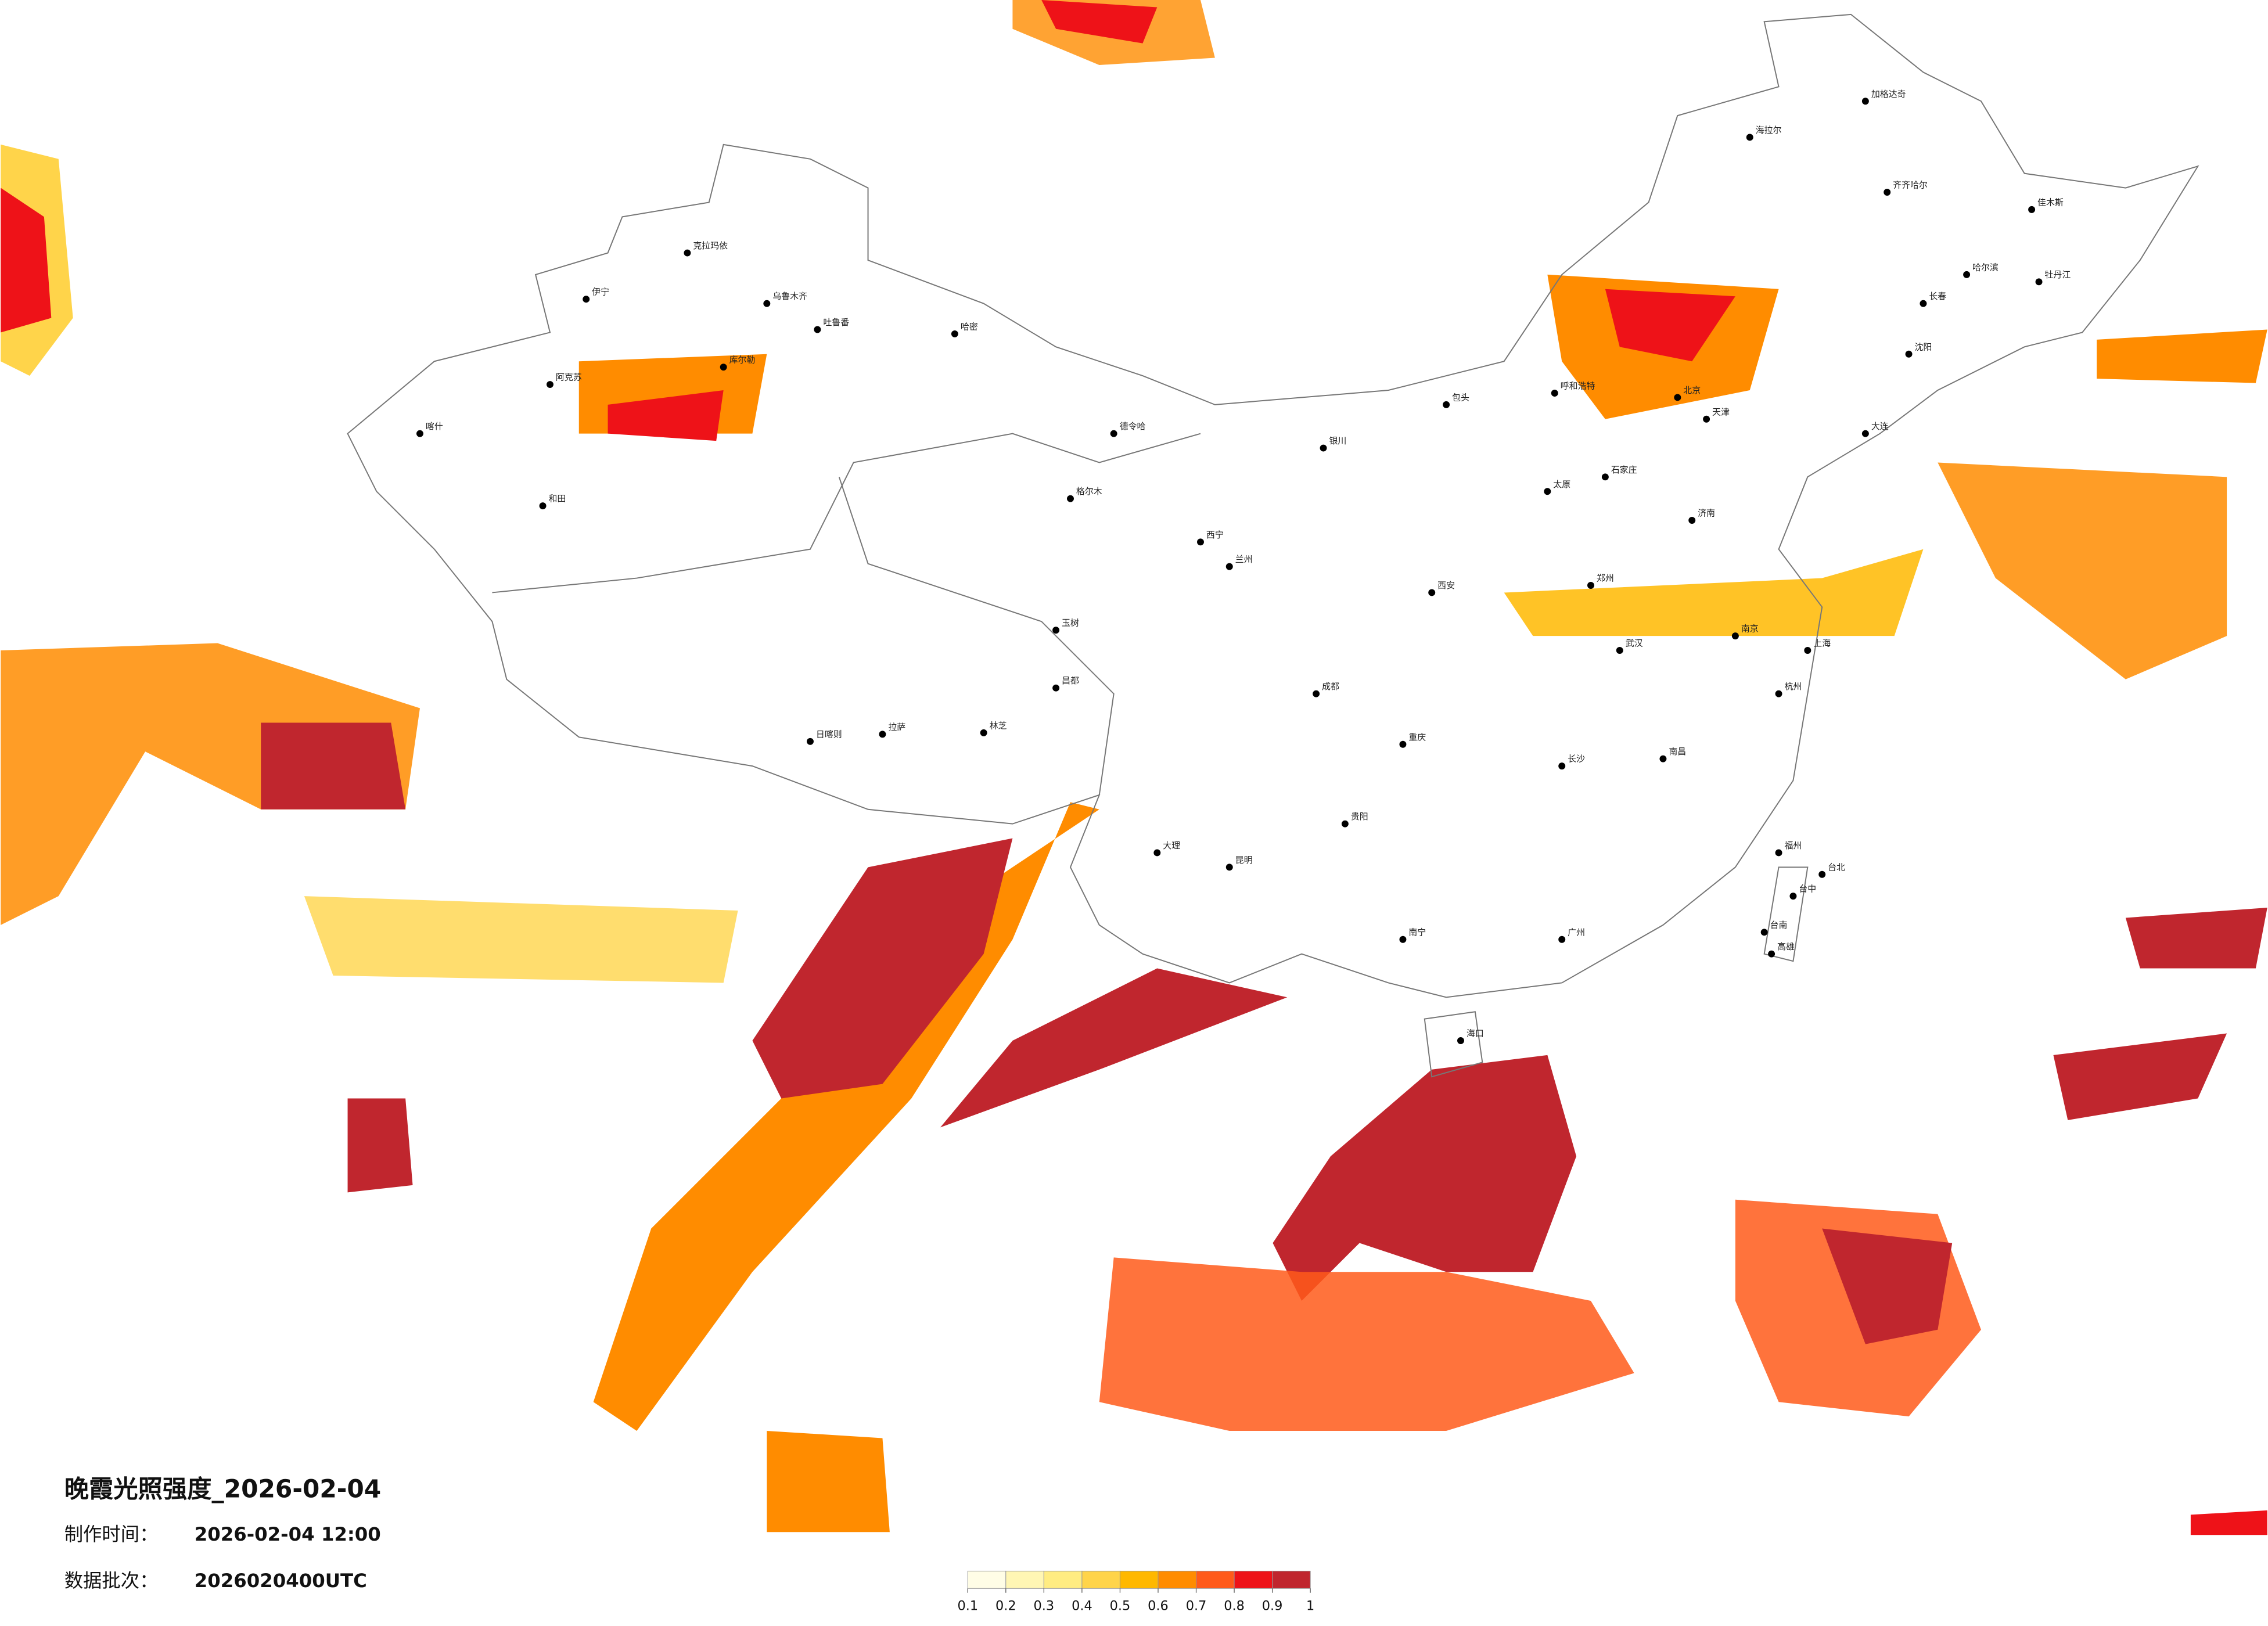  Describe the element at coordinates (1793, 845) in the screenshot. I see `city-label: 福州` at that location.